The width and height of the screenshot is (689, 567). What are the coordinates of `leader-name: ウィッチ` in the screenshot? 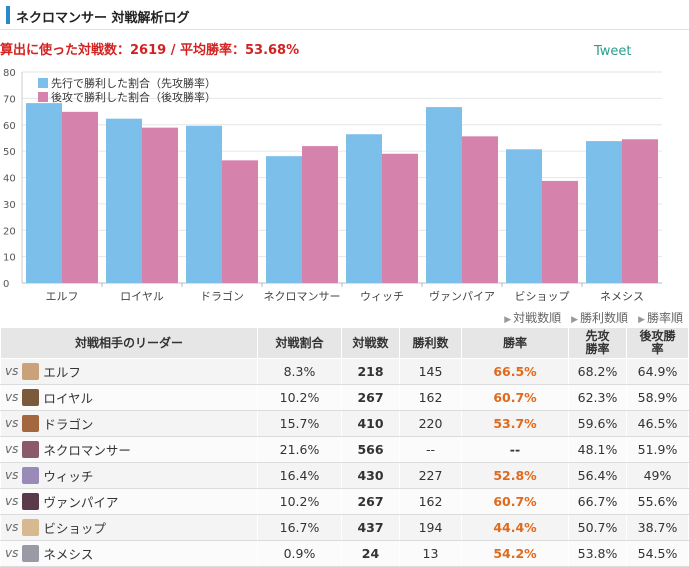 It's located at (68, 476).